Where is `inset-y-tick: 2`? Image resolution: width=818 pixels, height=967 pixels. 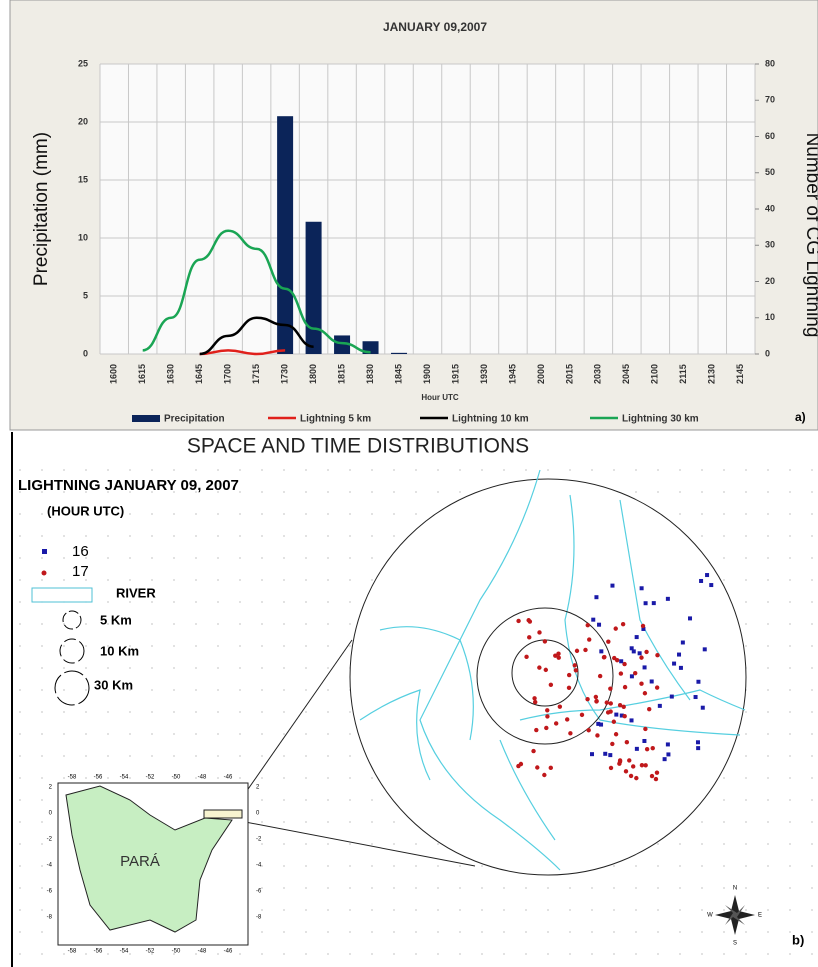
inset-y-tick: 2 is located at coordinates (51, 788).